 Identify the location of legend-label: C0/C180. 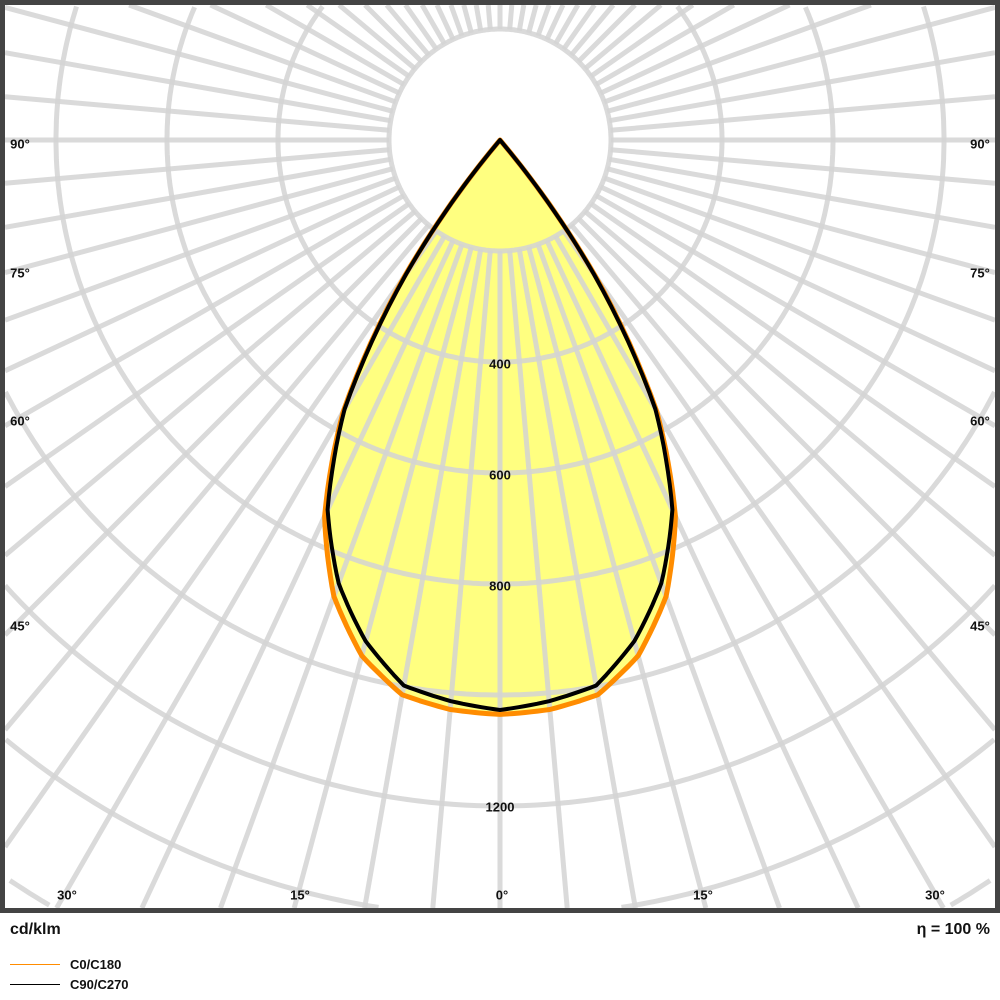
(96, 964).